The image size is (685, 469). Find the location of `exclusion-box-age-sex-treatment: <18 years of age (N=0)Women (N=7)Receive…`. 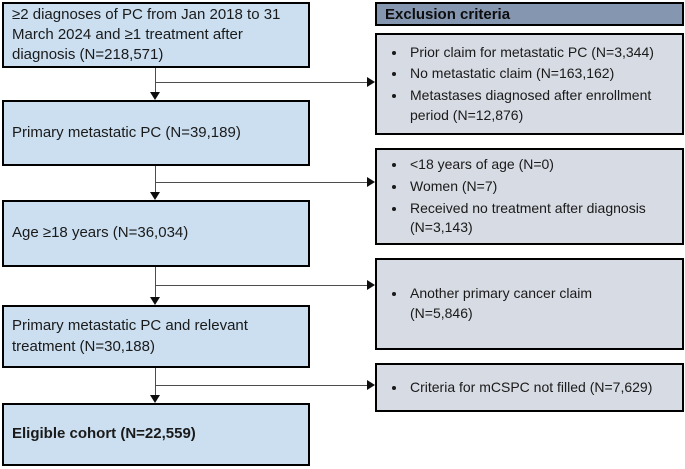

exclusion-box-age-sex-treatment: <18 years of age (N=0)Women (N=7)Receive… is located at coordinates (529, 196).